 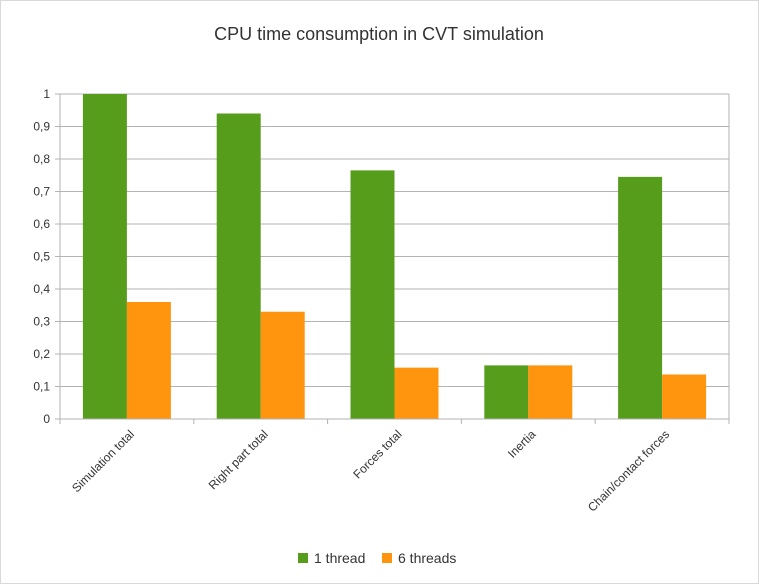 I want to click on y-tick-label: 0,3, so click(x=41, y=322).